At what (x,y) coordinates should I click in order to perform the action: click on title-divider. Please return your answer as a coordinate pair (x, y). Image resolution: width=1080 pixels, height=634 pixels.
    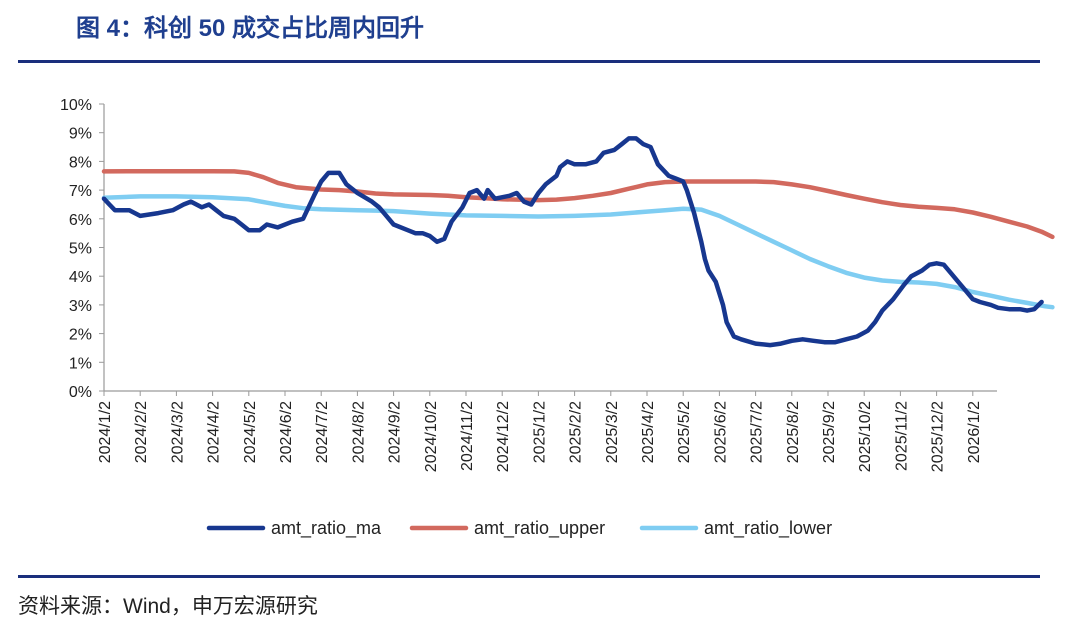
    Looking at the image, I should click on (529, 61).